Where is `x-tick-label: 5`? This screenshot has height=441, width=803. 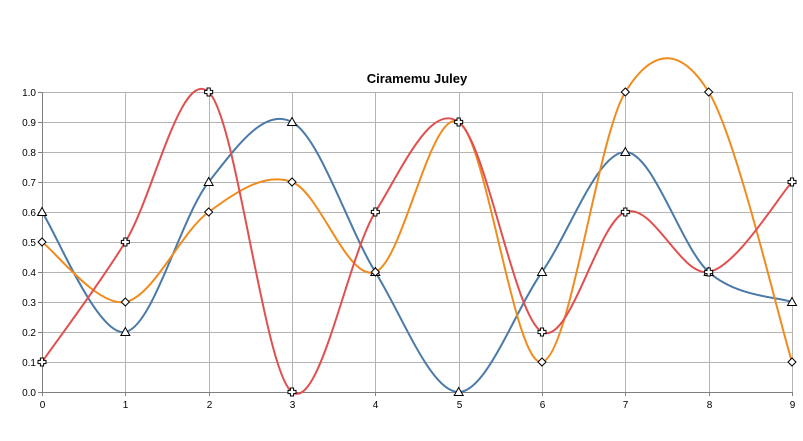 x-tick-label: 5 is located at coordinates (460, 405).